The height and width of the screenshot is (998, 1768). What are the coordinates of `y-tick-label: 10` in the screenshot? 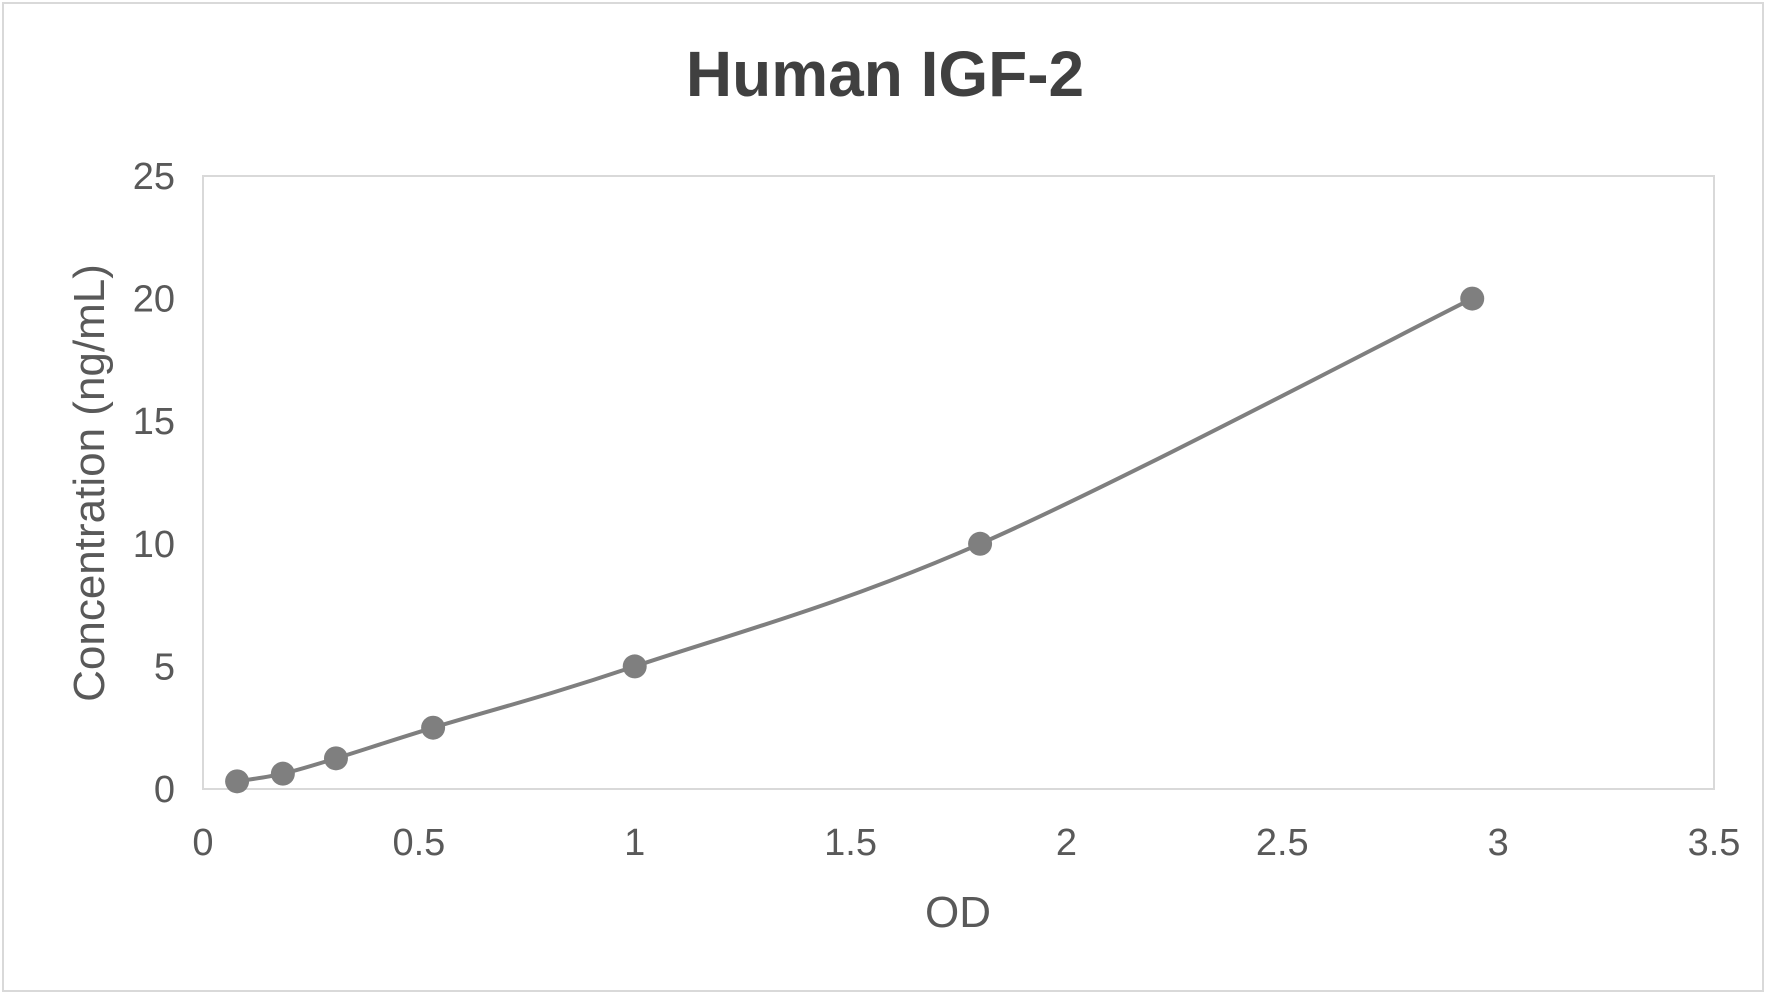 It's located at (154, 545).